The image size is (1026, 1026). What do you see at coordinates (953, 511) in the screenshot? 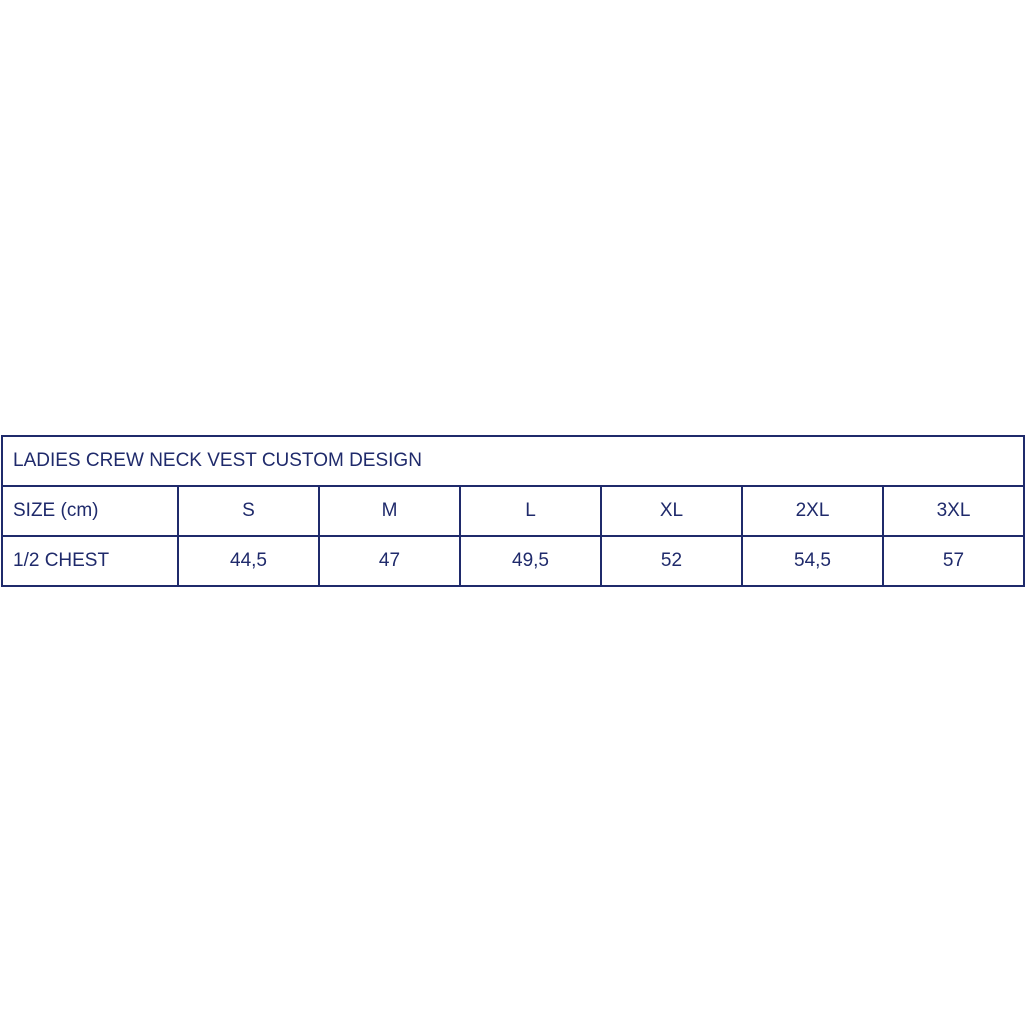
I see `table-cell: 3XL` at bounding box center [953, 511].